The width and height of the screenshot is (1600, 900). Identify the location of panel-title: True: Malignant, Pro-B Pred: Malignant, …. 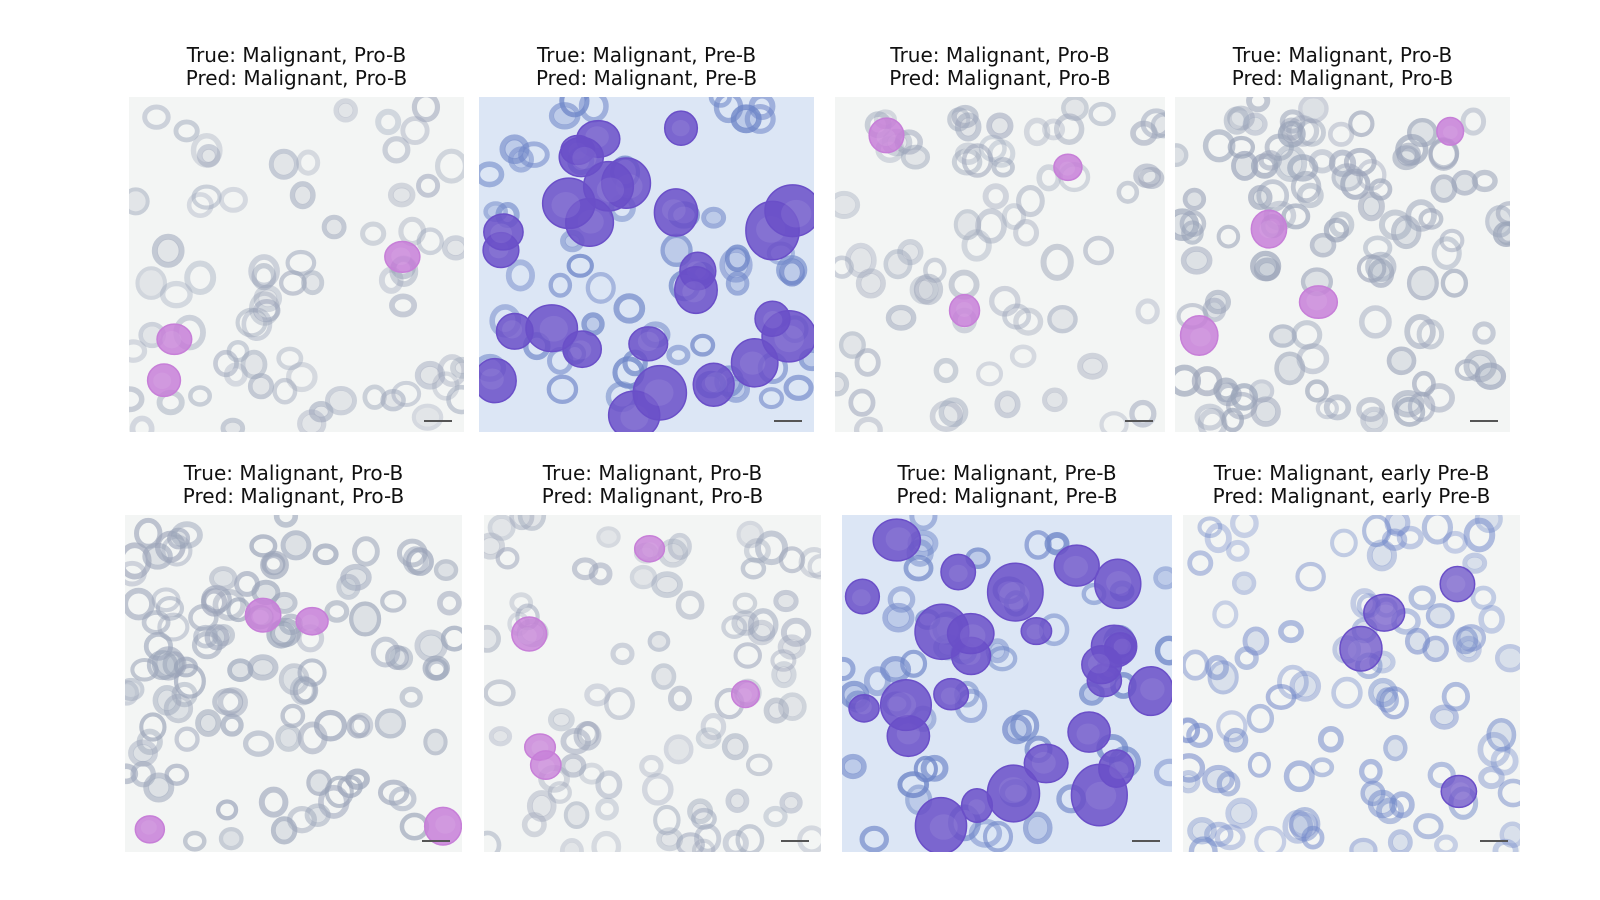
(296, 67).